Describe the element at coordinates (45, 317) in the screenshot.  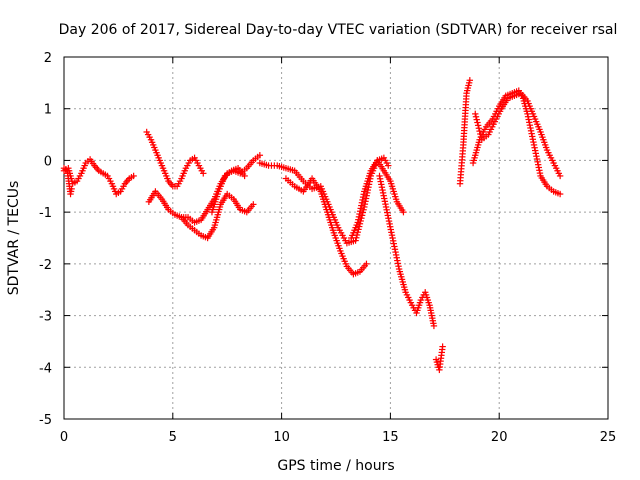
I see `y-tick-label: -3` at that location.